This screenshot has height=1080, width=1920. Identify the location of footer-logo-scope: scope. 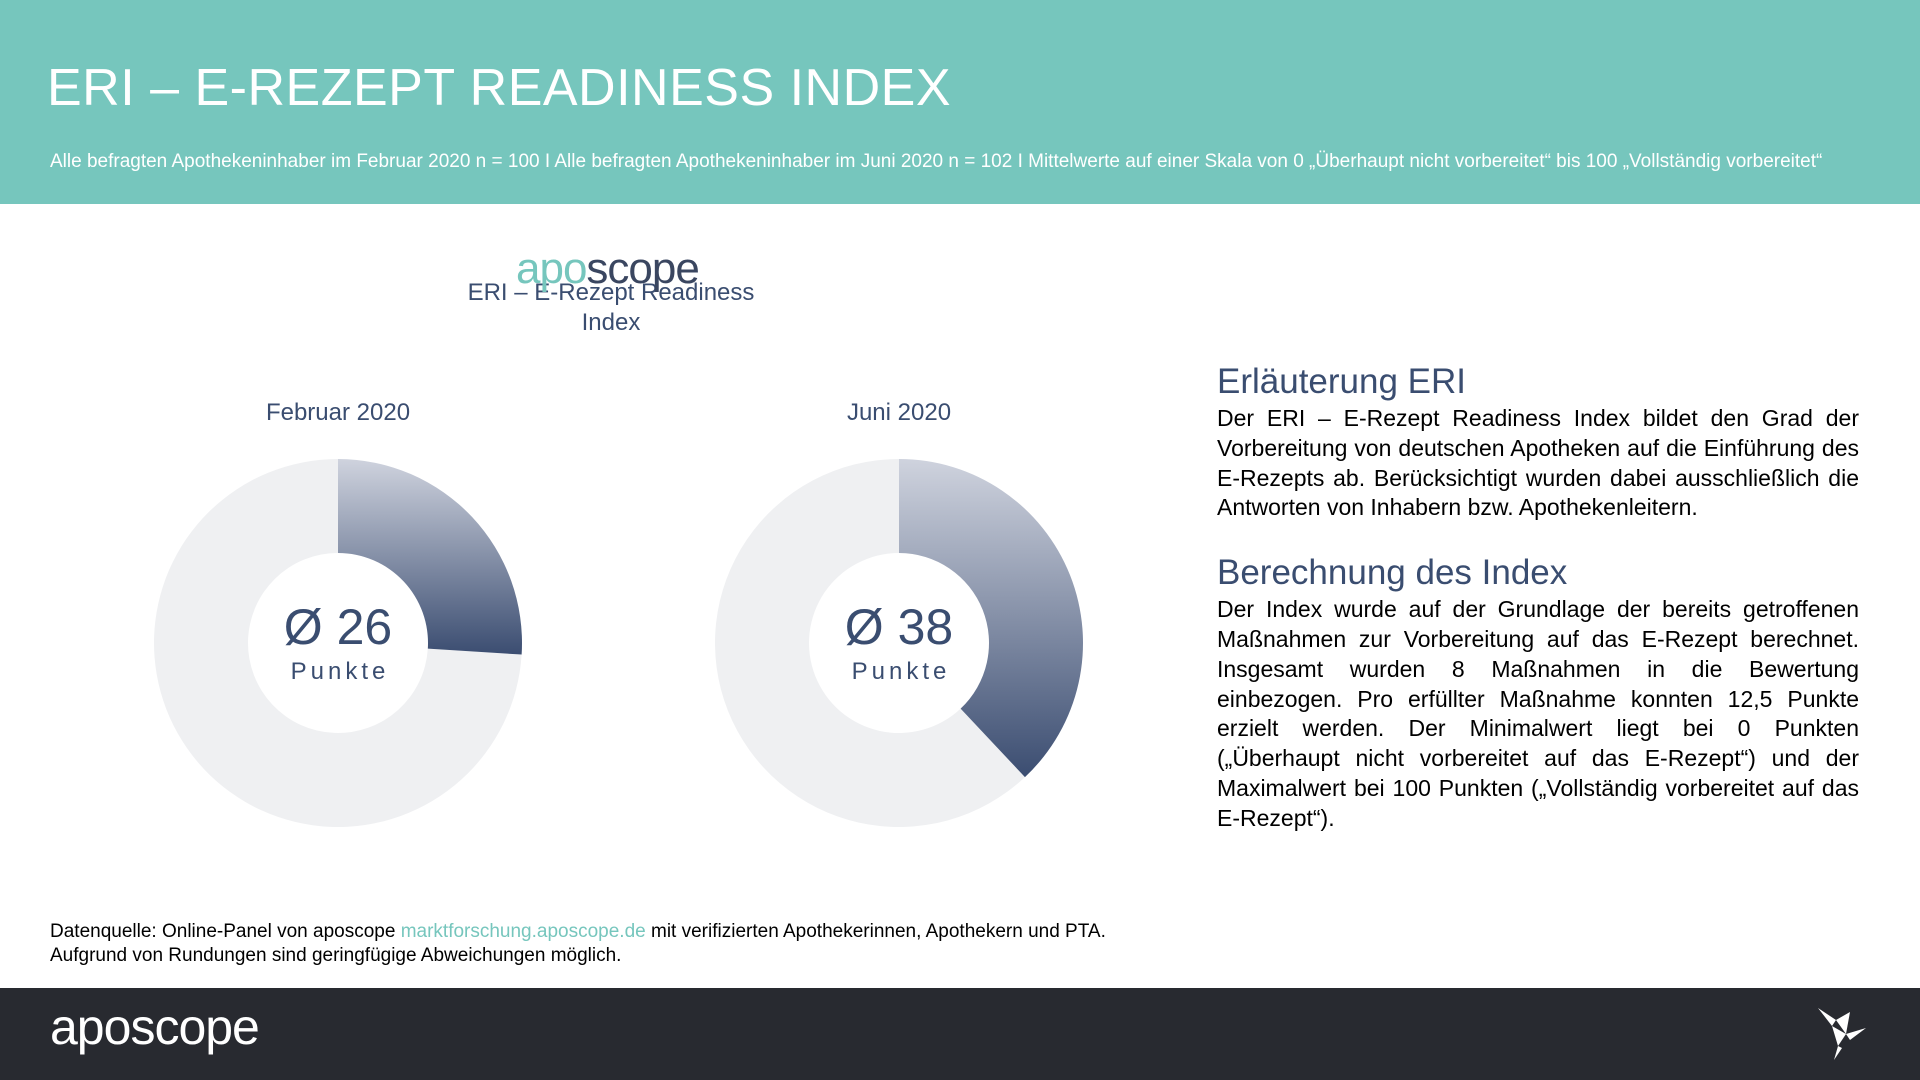
(194, 1027).